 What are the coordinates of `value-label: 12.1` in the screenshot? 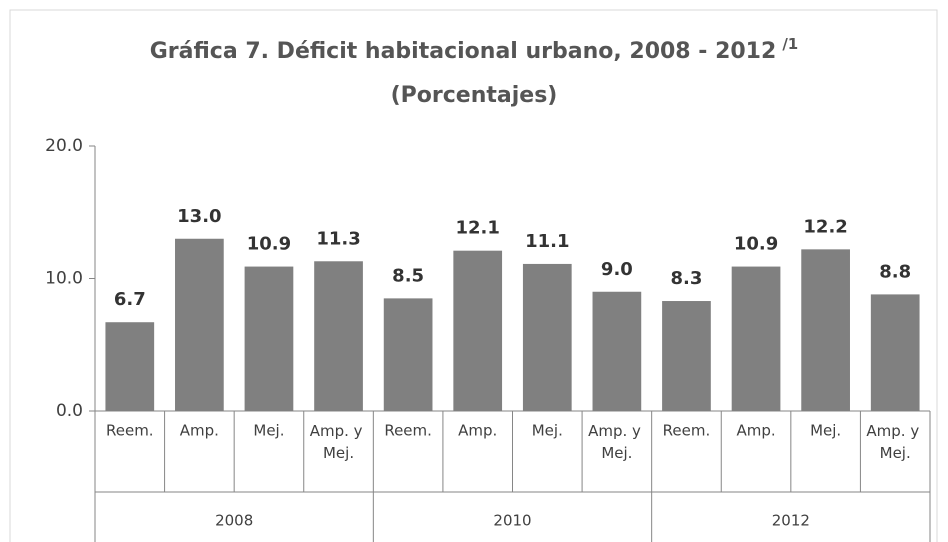 It's located at (477, 228).